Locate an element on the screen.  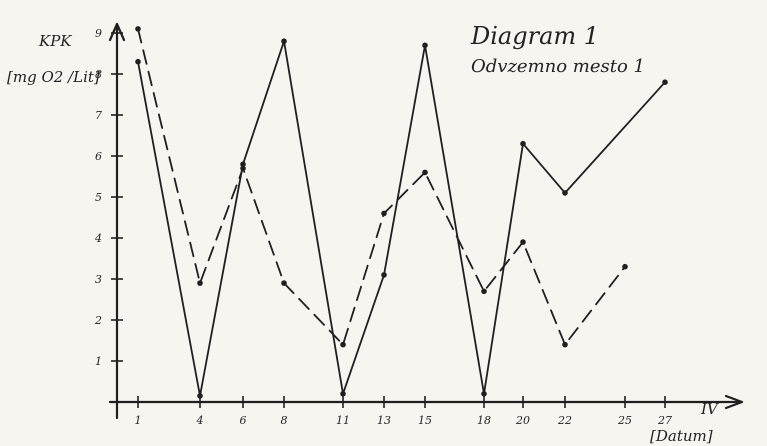
x-tick-label: 6 is located at coordinates (243, 420).